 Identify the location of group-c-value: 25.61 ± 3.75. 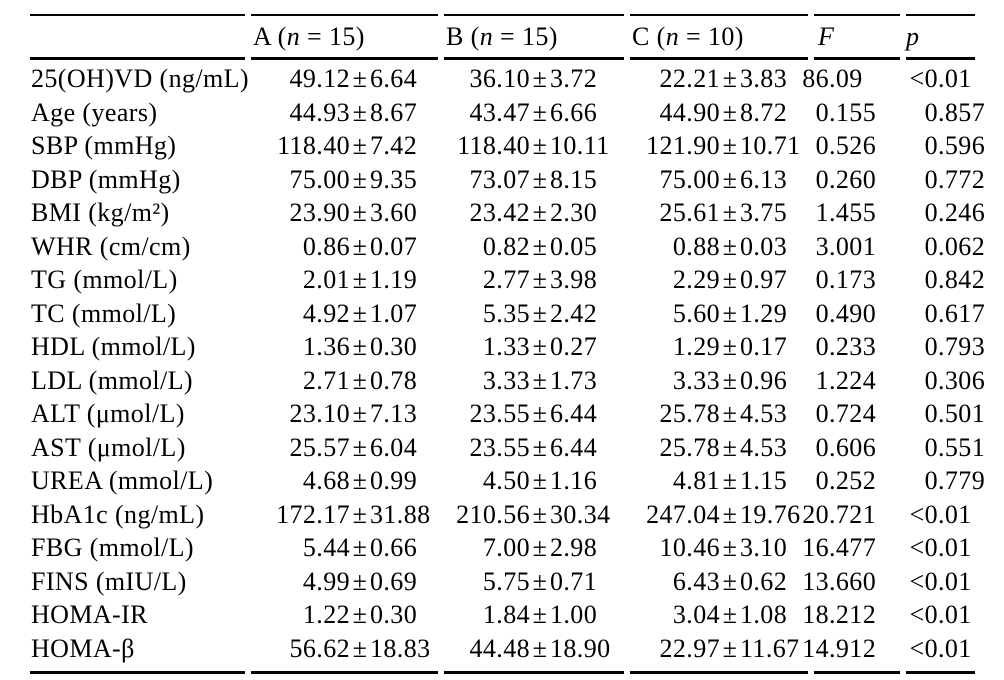
(717, 213).